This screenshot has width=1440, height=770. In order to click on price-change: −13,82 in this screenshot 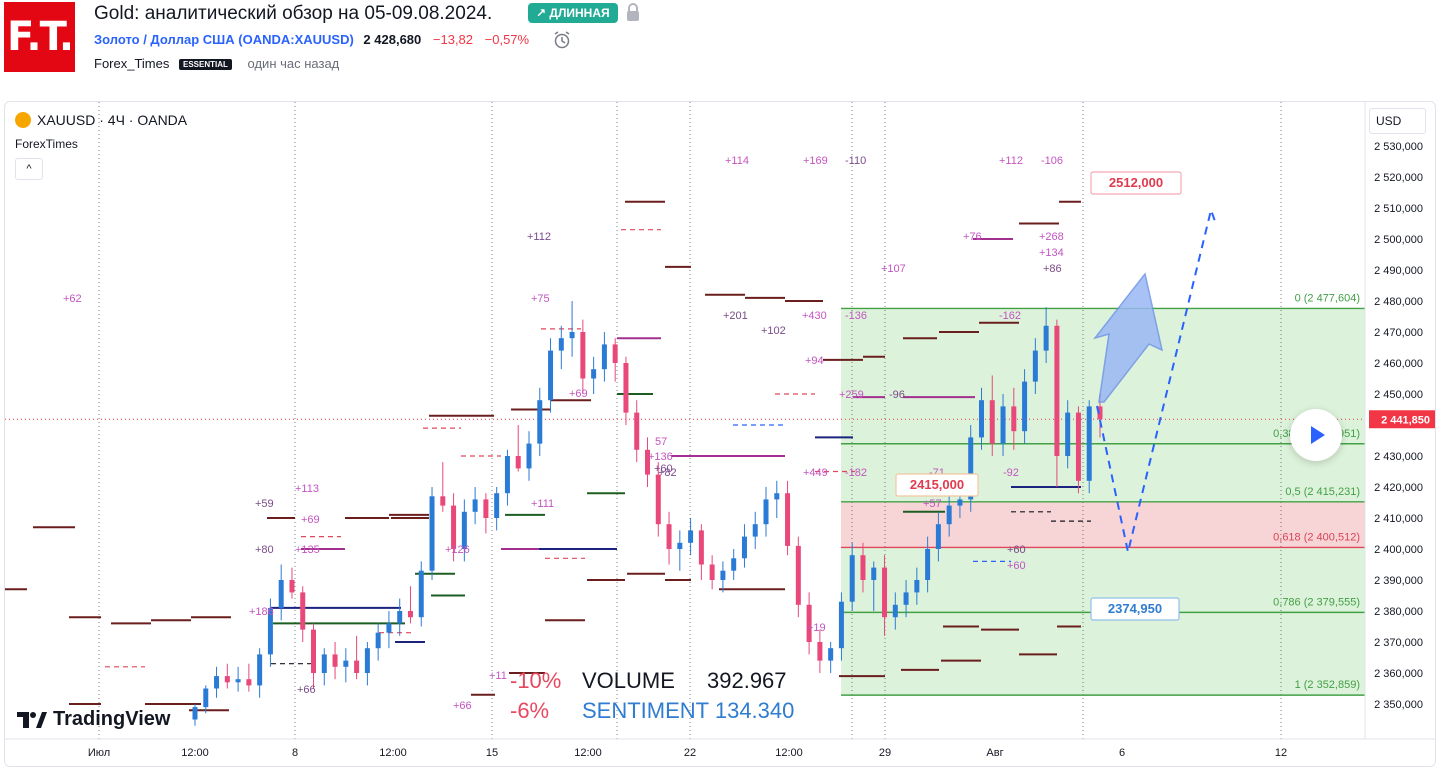, I will do `click(453, 39)`.